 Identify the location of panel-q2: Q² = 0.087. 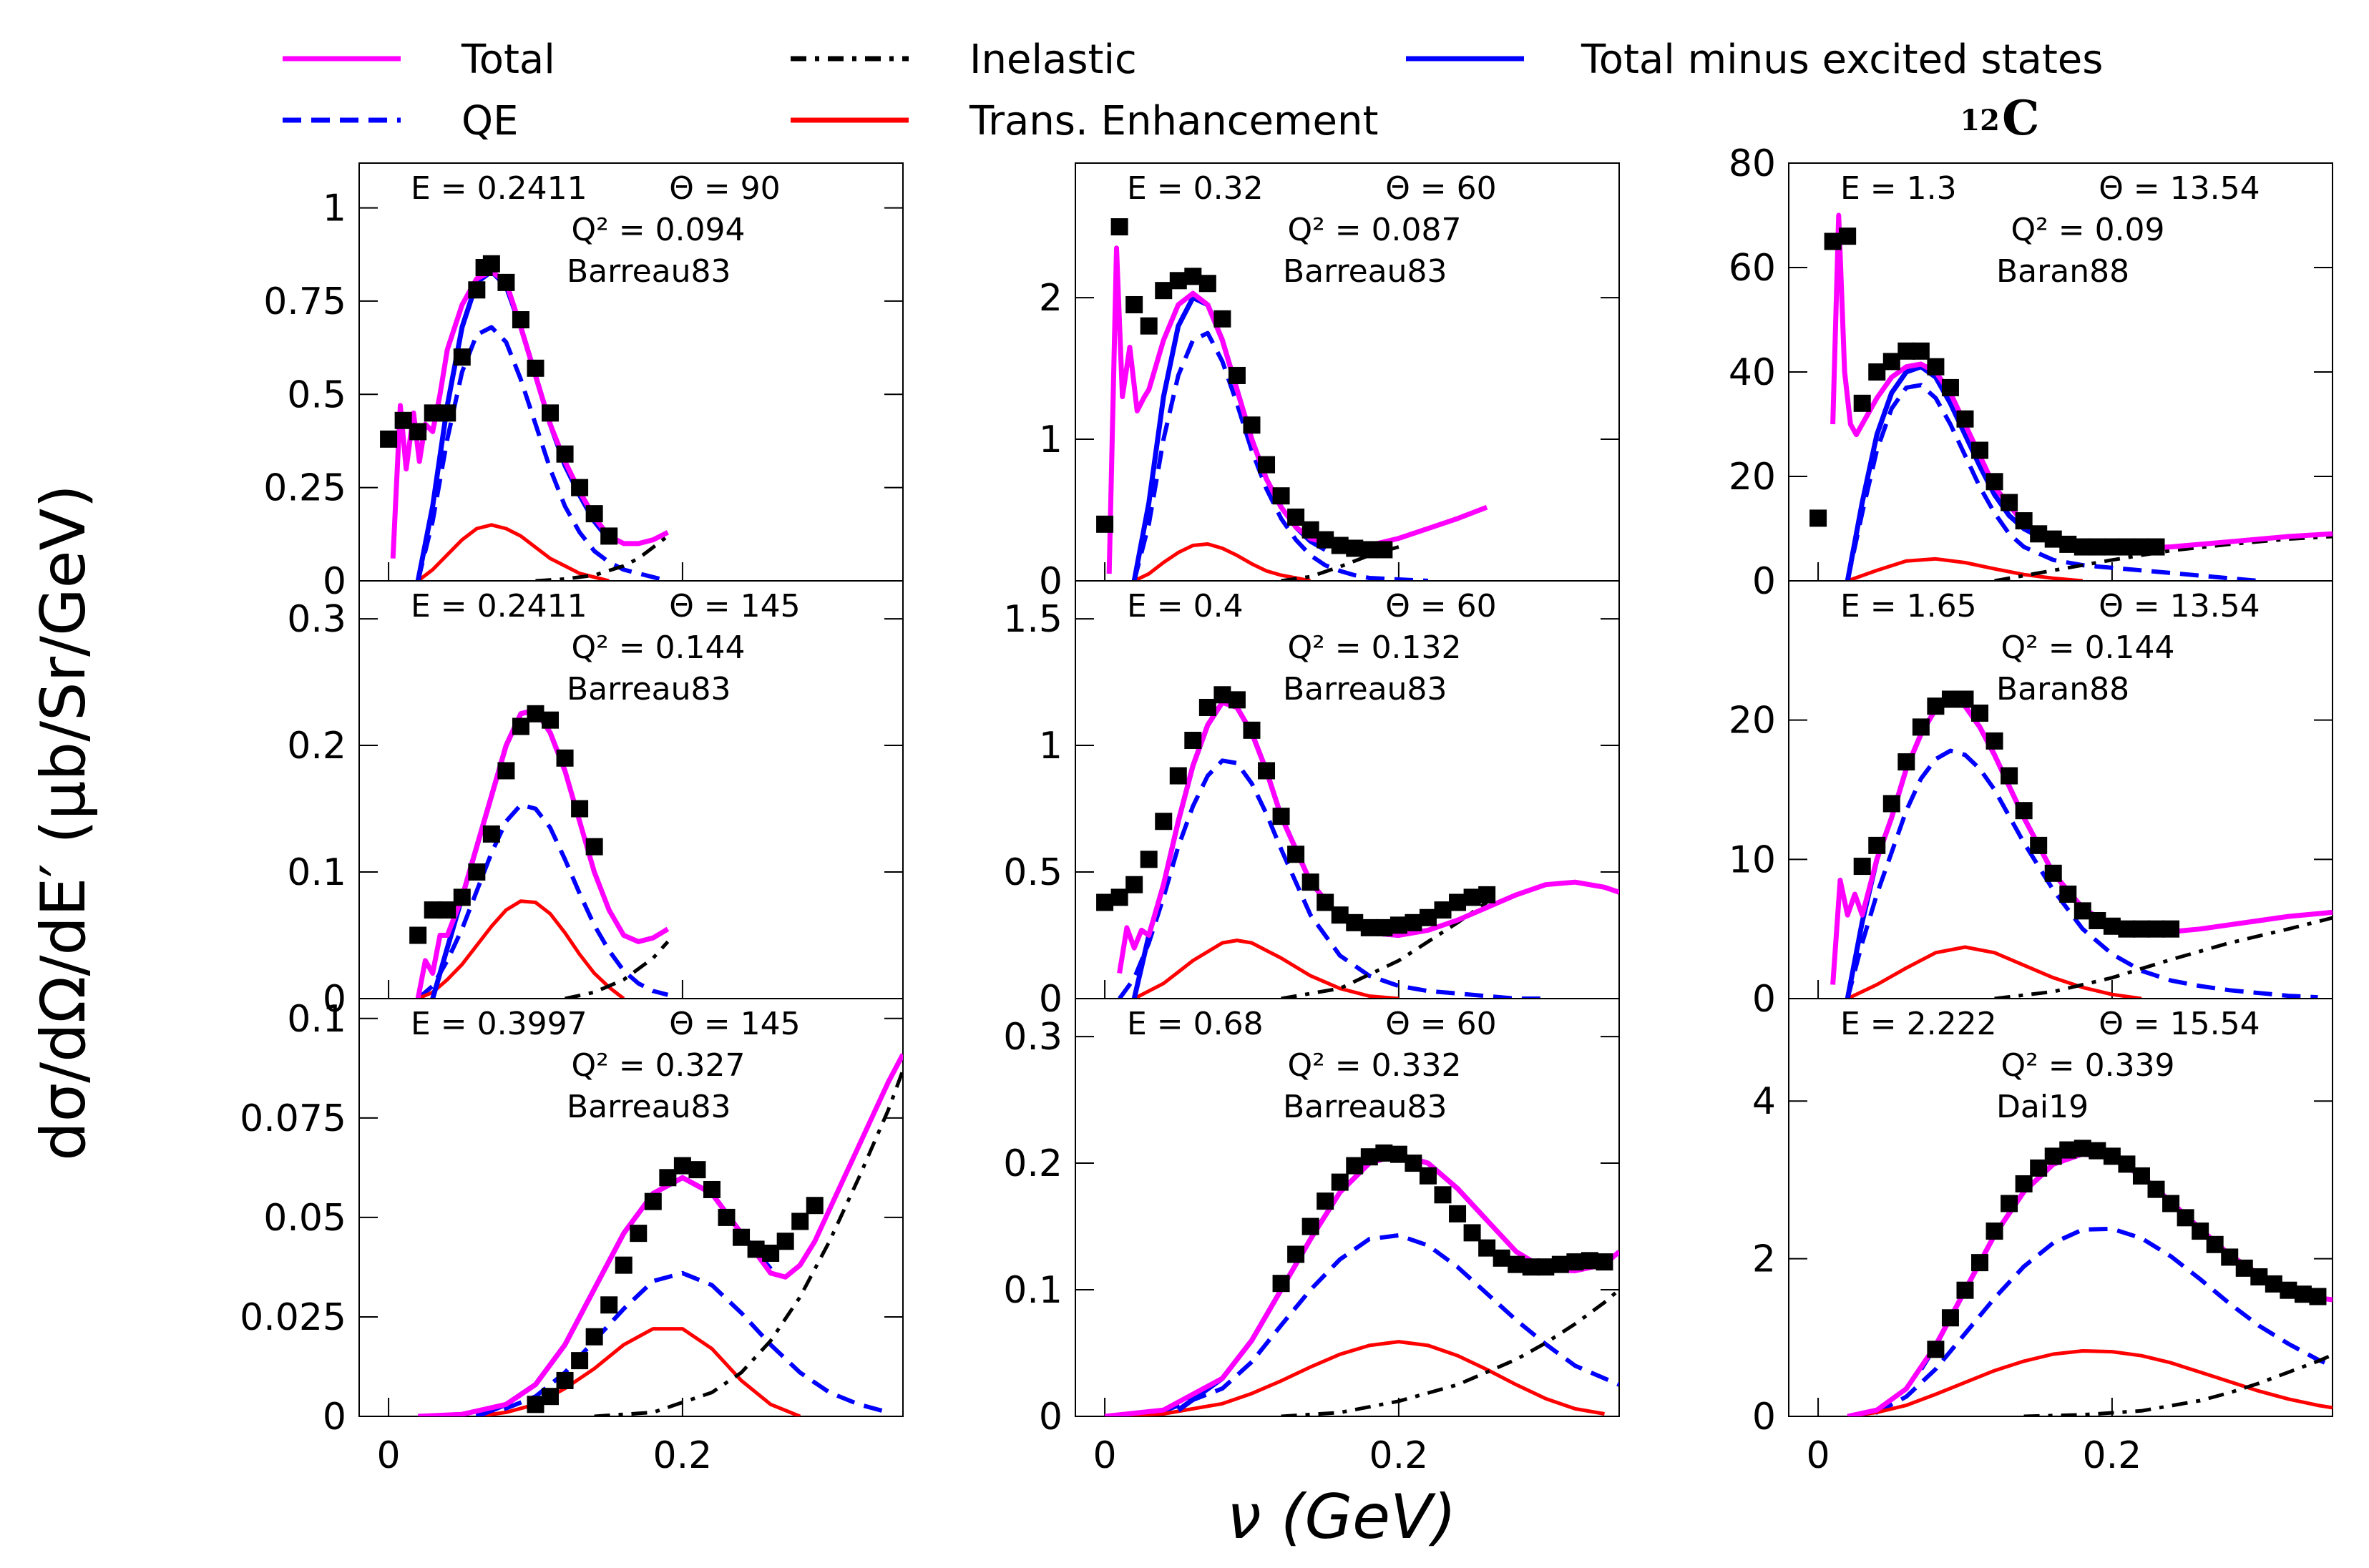
(1374, 230).